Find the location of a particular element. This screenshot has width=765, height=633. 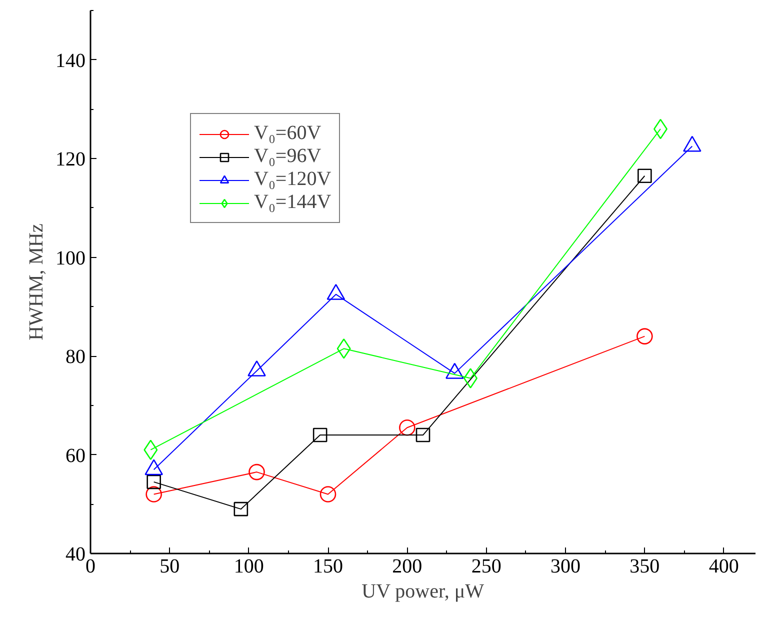

y-tick-label: 60 is located at coordinates (76, 455).